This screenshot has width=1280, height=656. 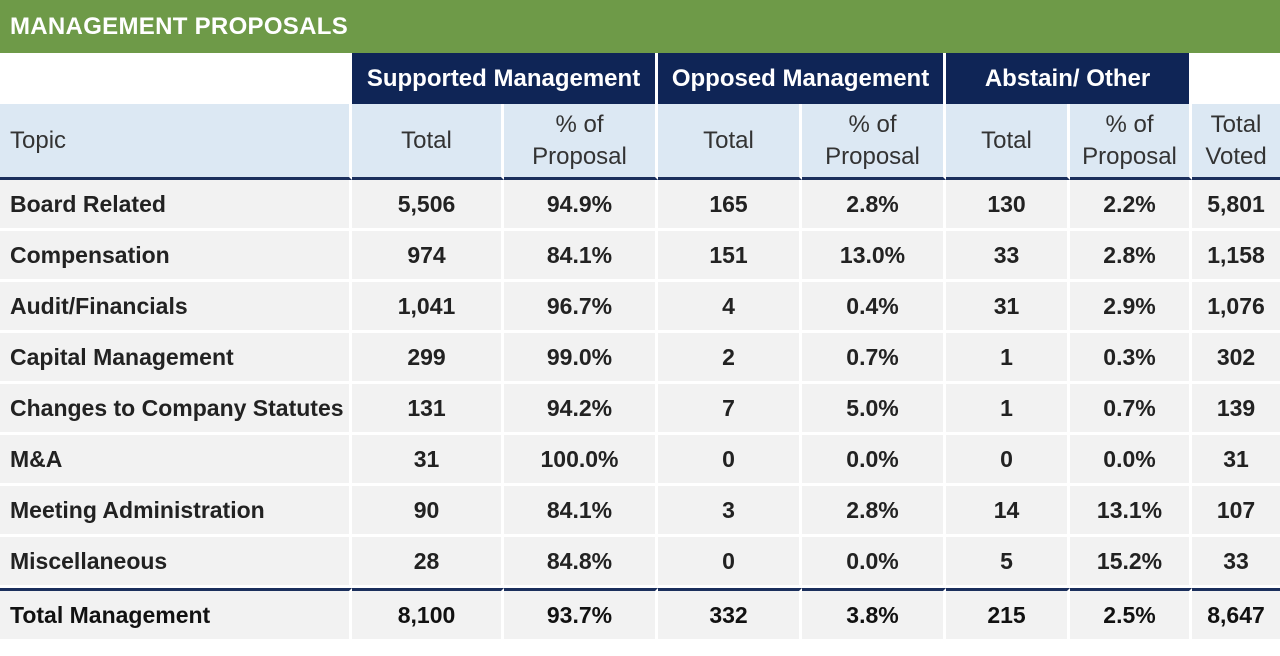 What do you see at coordinates (874, 307) in the screenshot?
I see `table-cell: 0.4%` at bounding box center [874, 307].